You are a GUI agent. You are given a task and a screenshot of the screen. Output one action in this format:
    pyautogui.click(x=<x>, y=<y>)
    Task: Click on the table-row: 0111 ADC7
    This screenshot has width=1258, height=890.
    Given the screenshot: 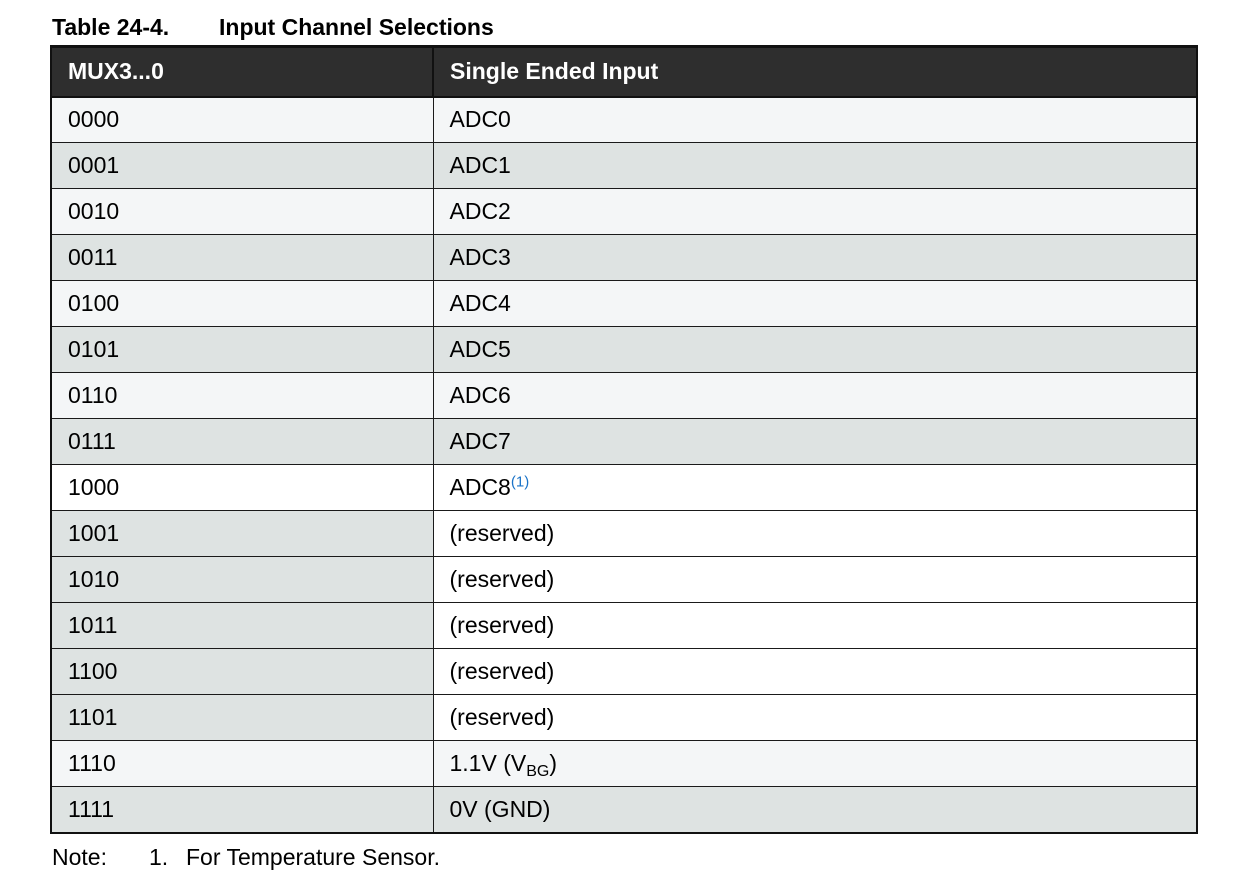 What is the action you would take?
    pyautogui.click(x=624, y=441)
    